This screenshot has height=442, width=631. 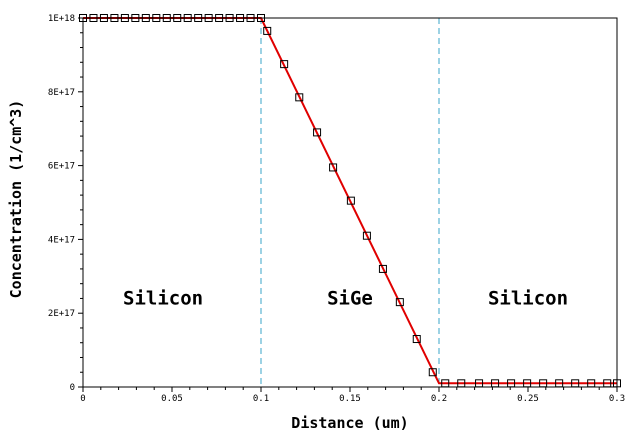 What do you see at coordinates (61, 93) in the screenshot?
I see `y-tick-label: 8E+17` at bounding box center [61, 93].